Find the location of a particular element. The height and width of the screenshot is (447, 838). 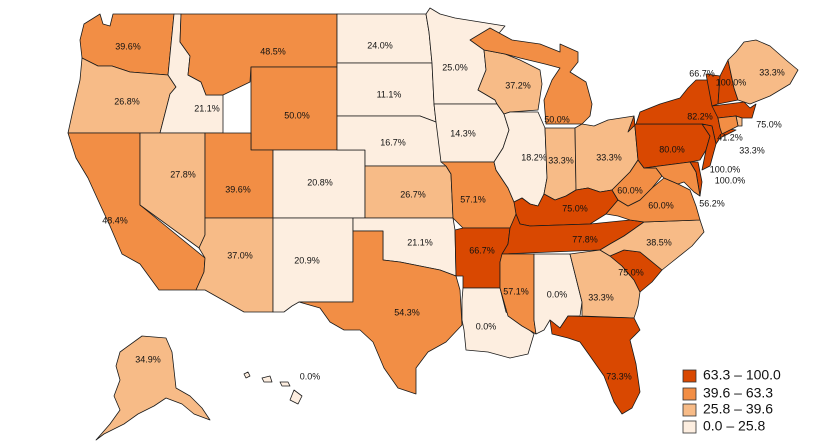

state-value-label-ar: 66.7% is located at coordinates (482, 250).